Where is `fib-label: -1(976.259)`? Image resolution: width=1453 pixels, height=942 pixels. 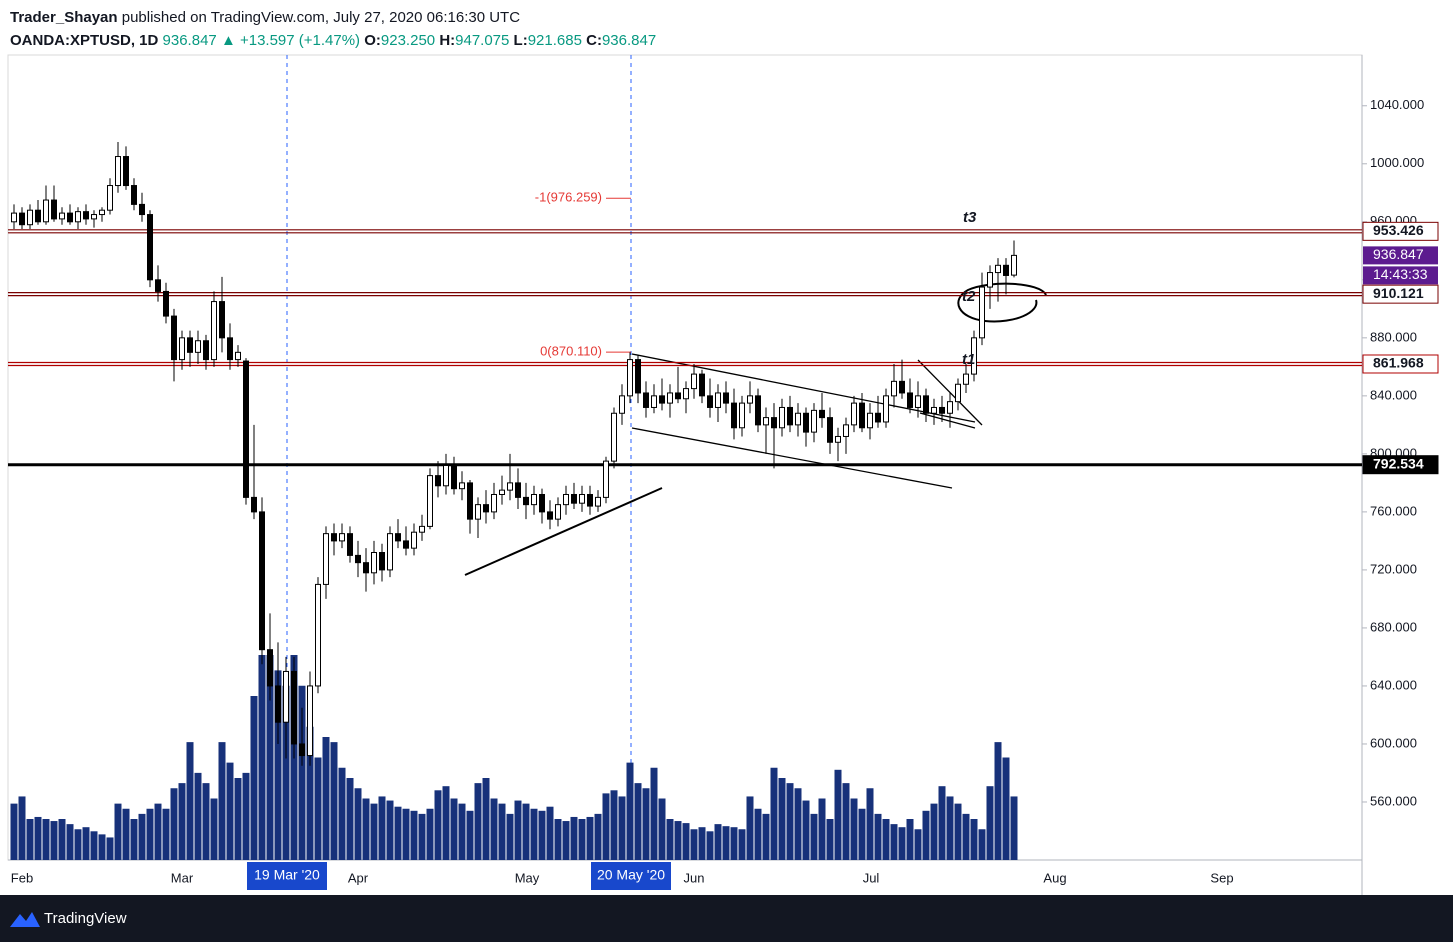 fib-label: -1(976.259) is located at coordinates (568, 197).